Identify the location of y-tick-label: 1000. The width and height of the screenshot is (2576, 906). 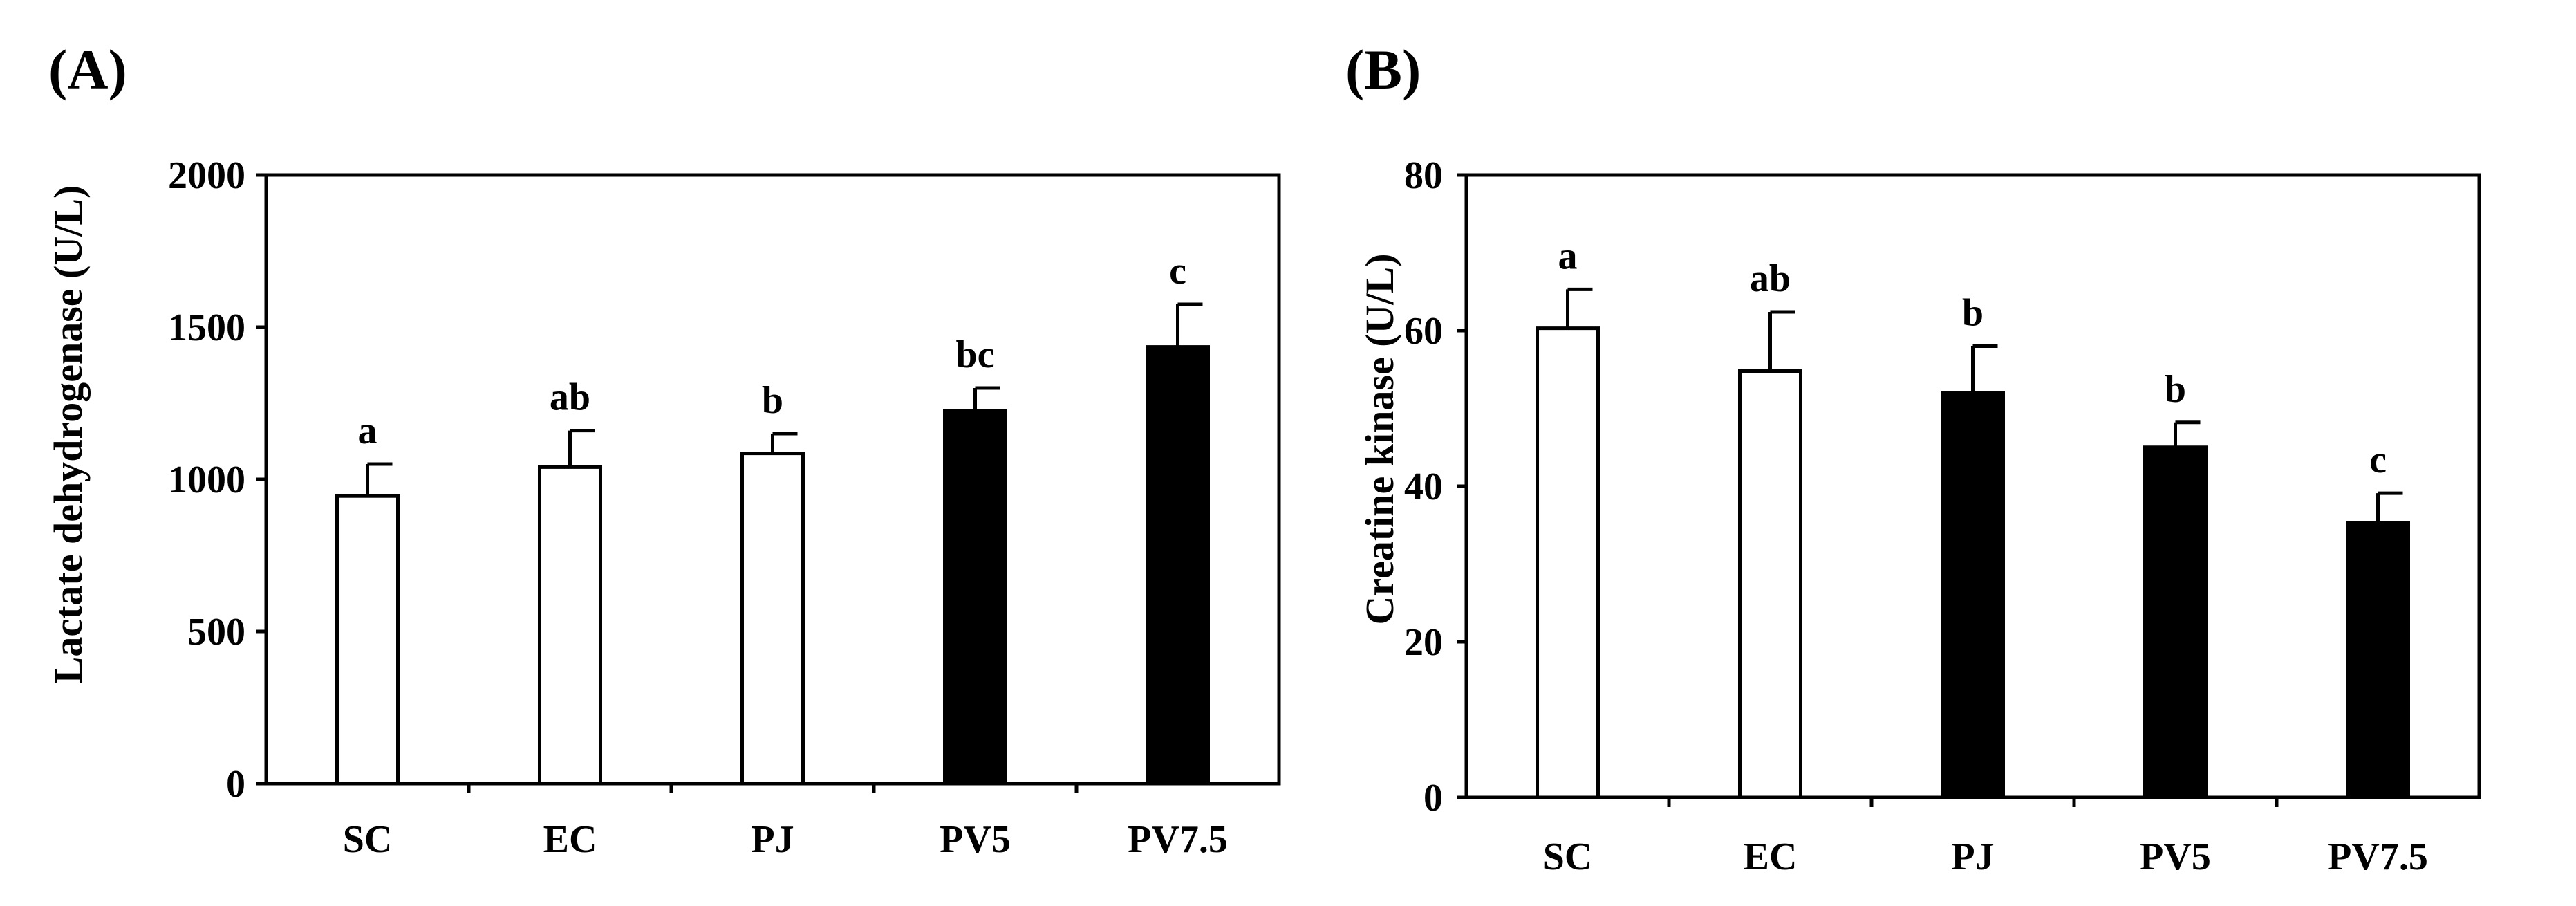
(206, 480).